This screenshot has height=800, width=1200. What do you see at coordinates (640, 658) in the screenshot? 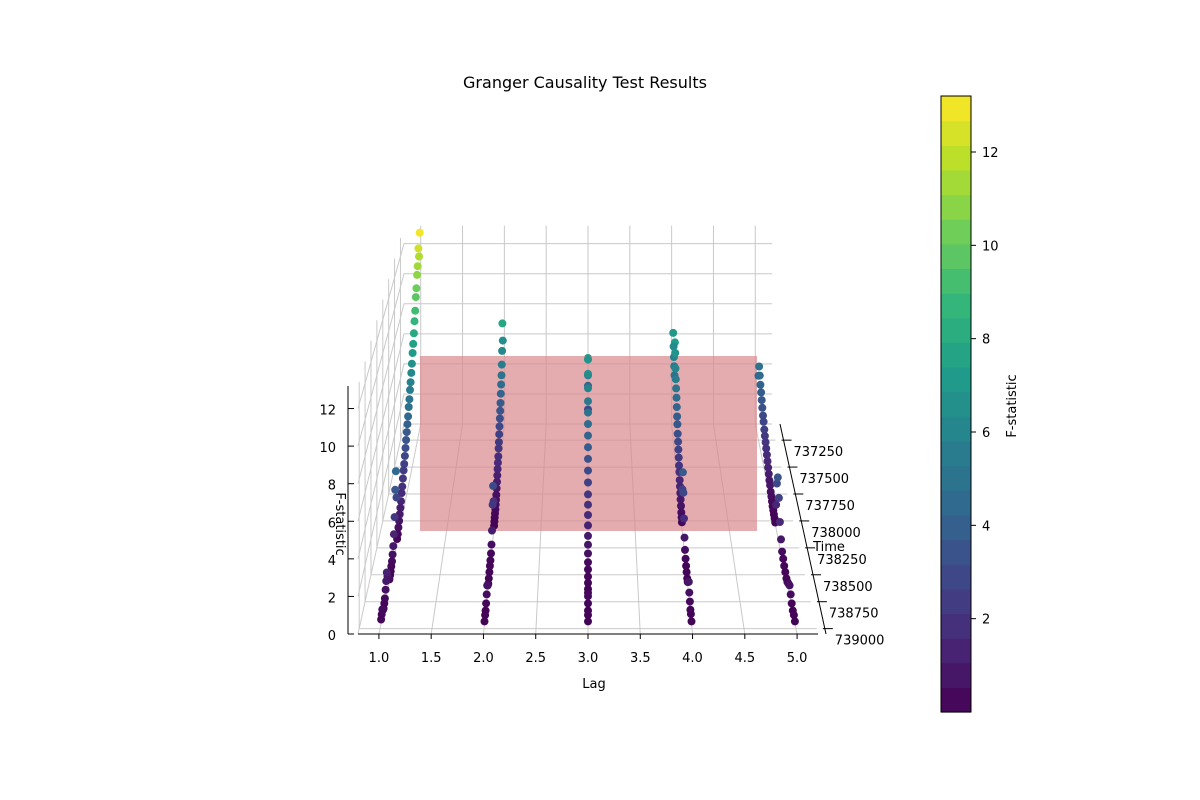
I see `x-tick-label-5: 3.5` at bounding box center [640, 658].